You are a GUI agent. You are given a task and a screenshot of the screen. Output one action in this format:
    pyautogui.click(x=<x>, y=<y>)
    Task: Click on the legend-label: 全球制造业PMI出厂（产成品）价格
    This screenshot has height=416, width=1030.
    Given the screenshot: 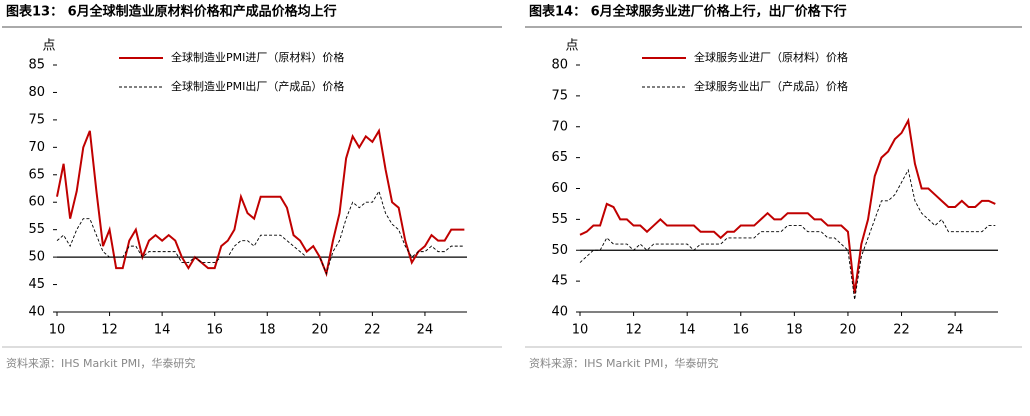 What is the action you would take?
    pyautogui.click(x=257, y=86)
    